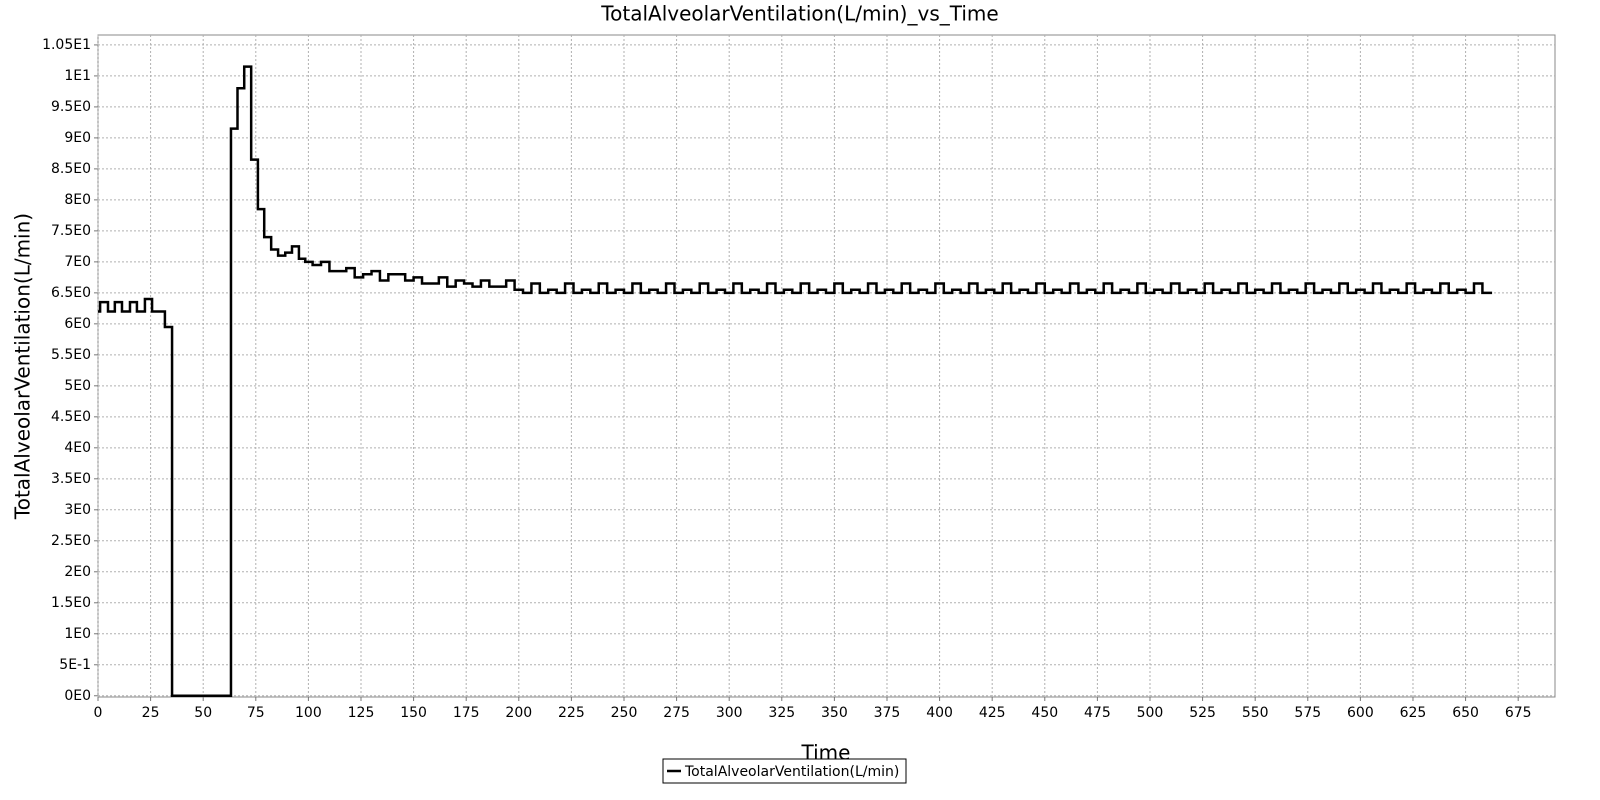 This screenshot has width=1600, height=800. I want to click on y-tick-label: 2E0, so click(77, 572).